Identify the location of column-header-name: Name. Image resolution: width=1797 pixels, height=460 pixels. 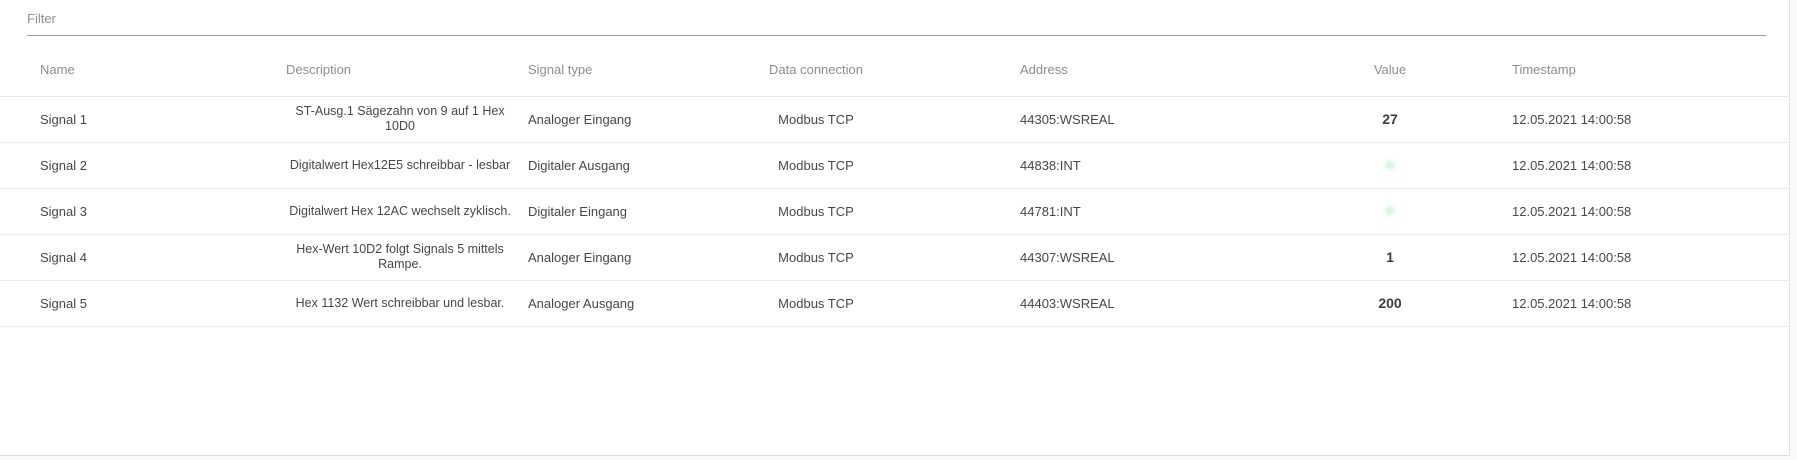
(140, 70).